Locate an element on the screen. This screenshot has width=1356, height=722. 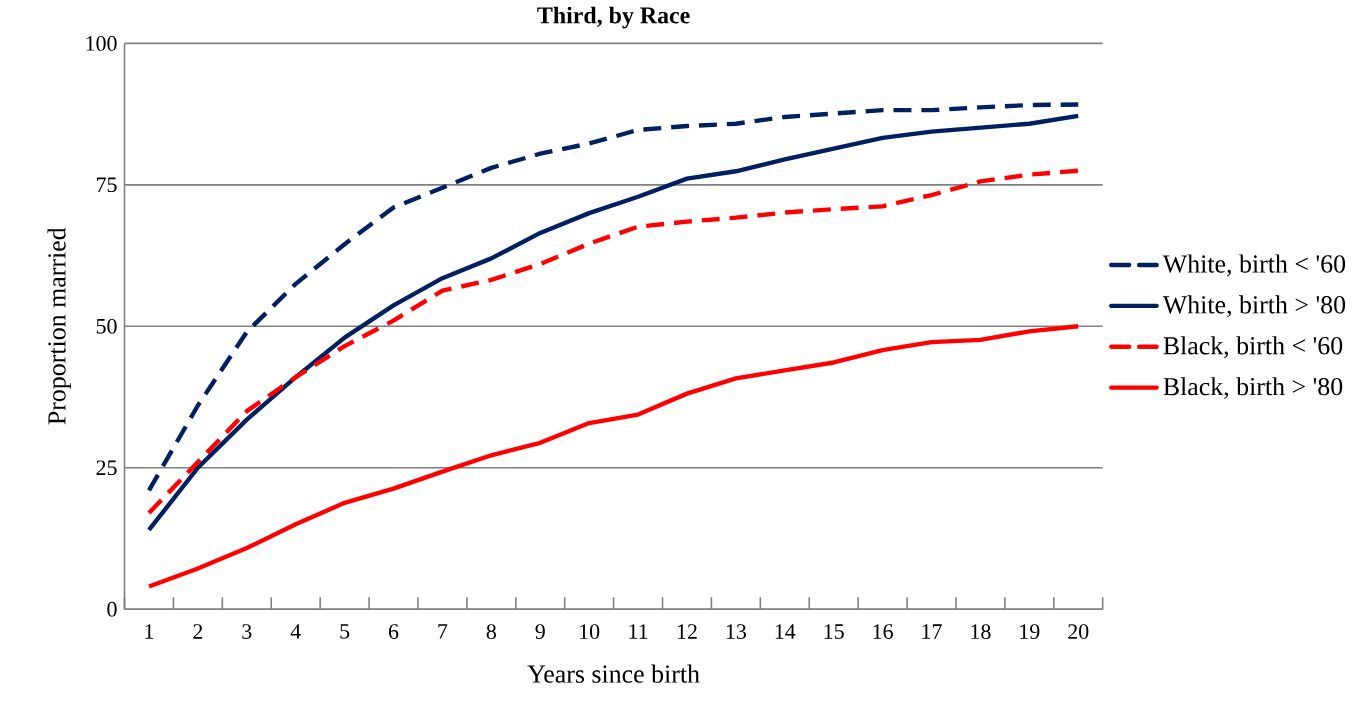
x-tick-label: 20 is located at coordinates (1078, 632).